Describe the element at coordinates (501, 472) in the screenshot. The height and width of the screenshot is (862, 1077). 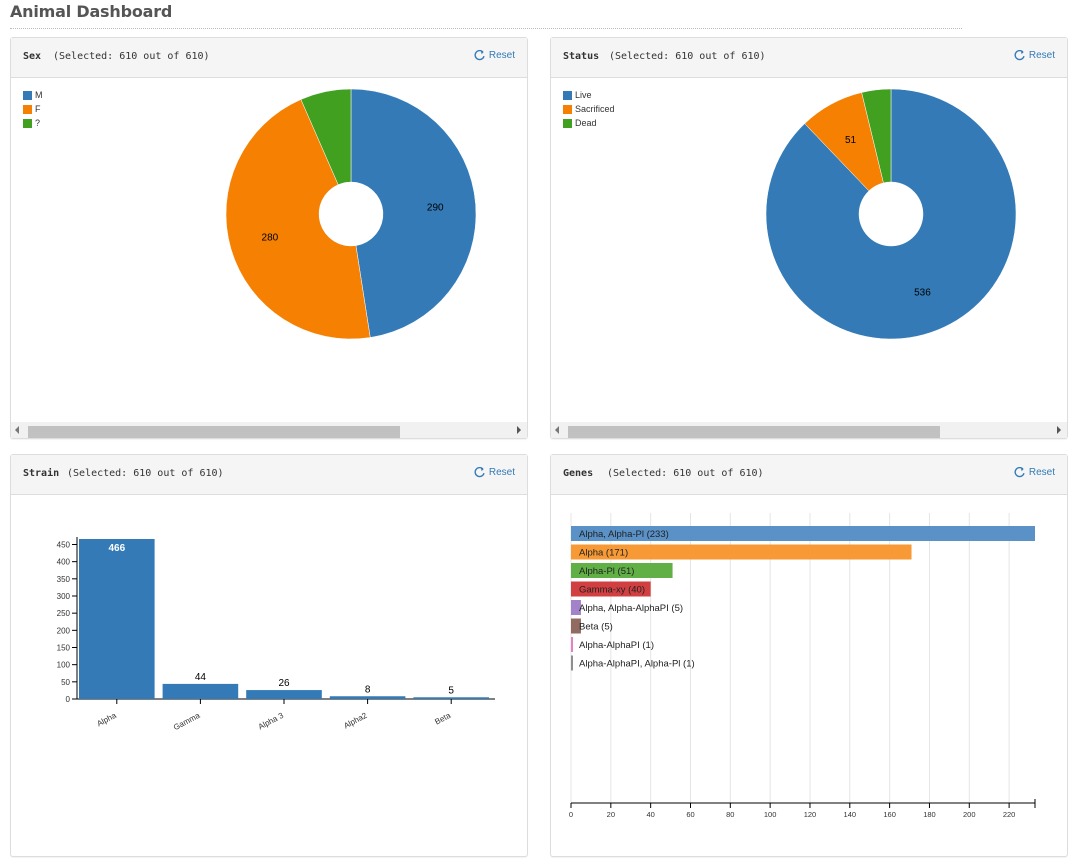
I see `strain-reset-label: Reset` at that location.